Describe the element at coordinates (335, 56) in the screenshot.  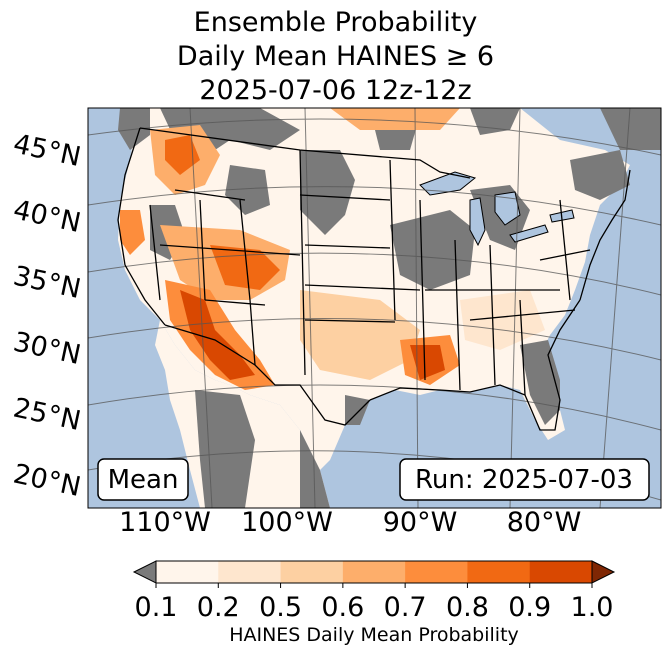
I see `title-line-2: Daily Mean HAINES ≥ 6` at that location.